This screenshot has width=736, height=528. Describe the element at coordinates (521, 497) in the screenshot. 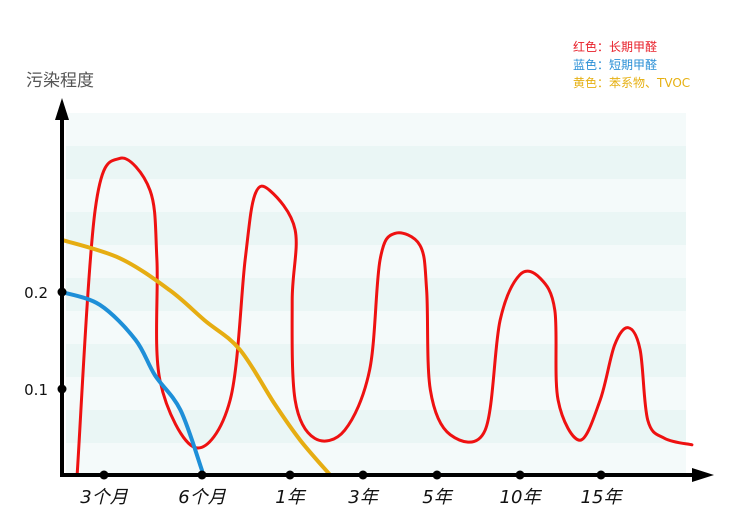

I see `x-tick-label: 10年` at that location.